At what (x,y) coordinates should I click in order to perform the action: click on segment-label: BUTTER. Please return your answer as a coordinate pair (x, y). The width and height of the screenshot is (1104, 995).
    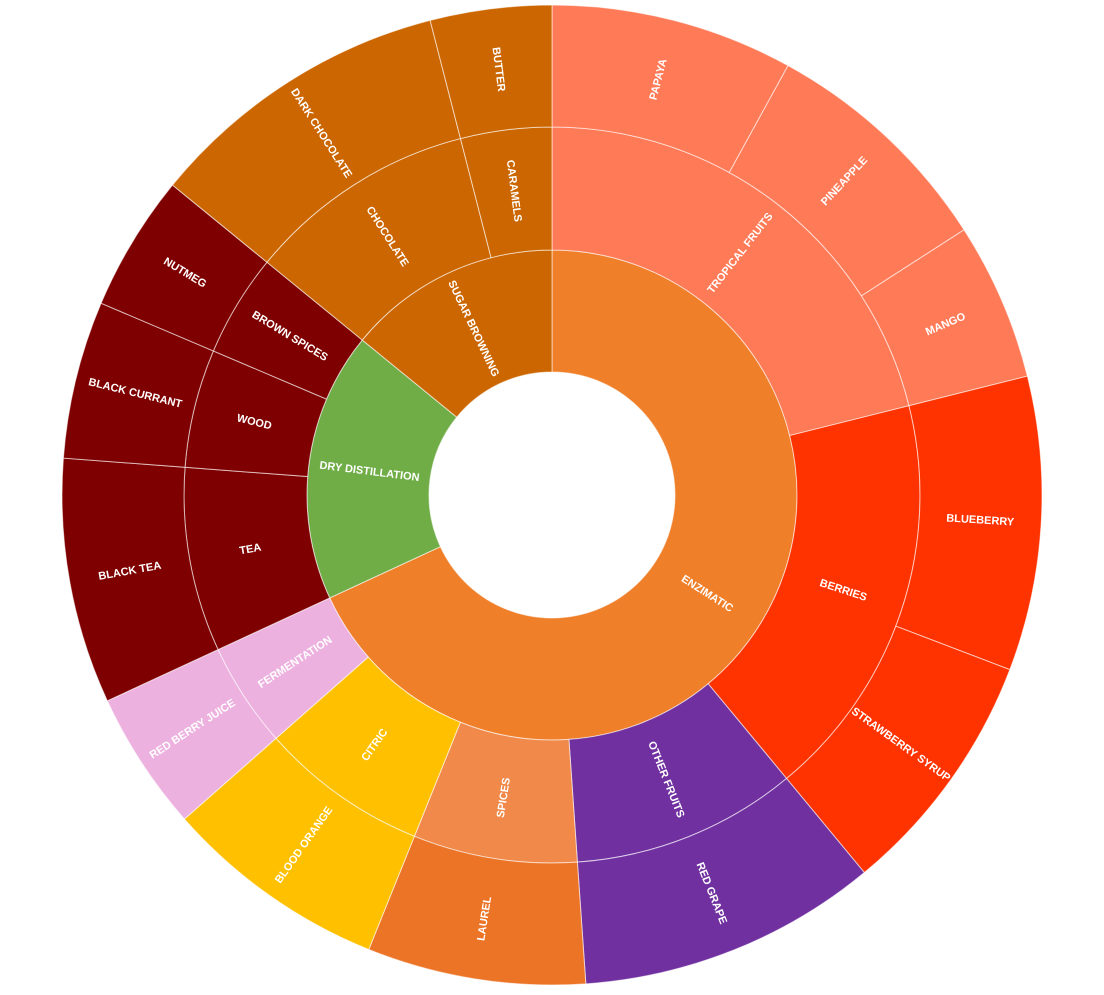
    Looking at the image, I should click on (499, 69).